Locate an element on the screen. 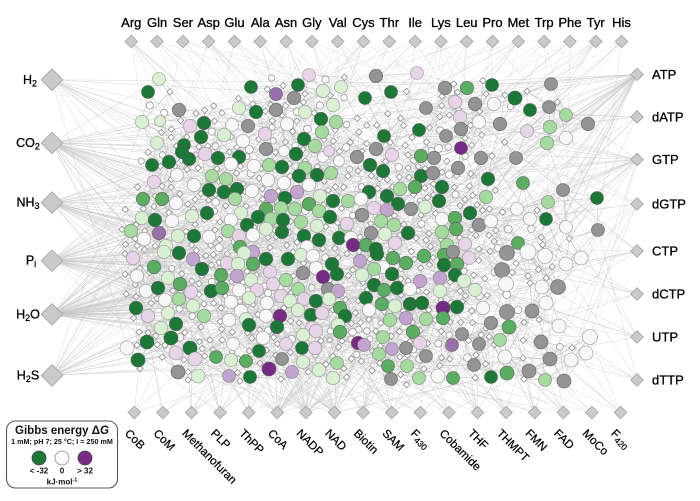  svg-text: Trp is located at coordinates (544, 22).